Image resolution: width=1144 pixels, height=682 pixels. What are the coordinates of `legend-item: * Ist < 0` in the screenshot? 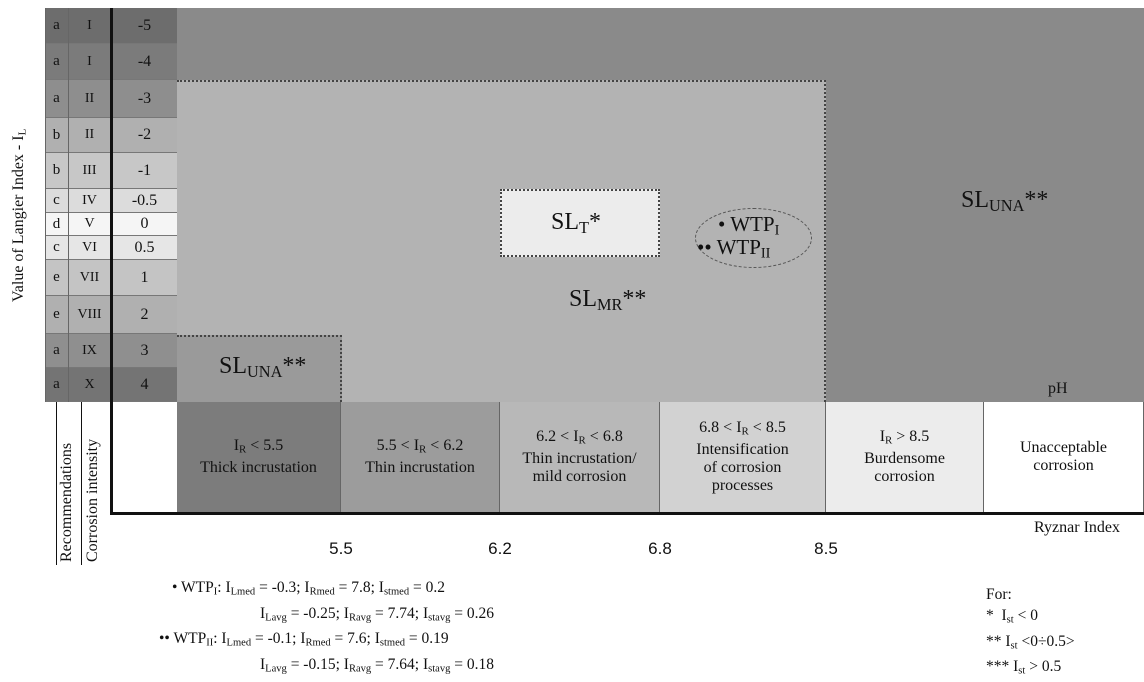 It's located at (1012, 616).